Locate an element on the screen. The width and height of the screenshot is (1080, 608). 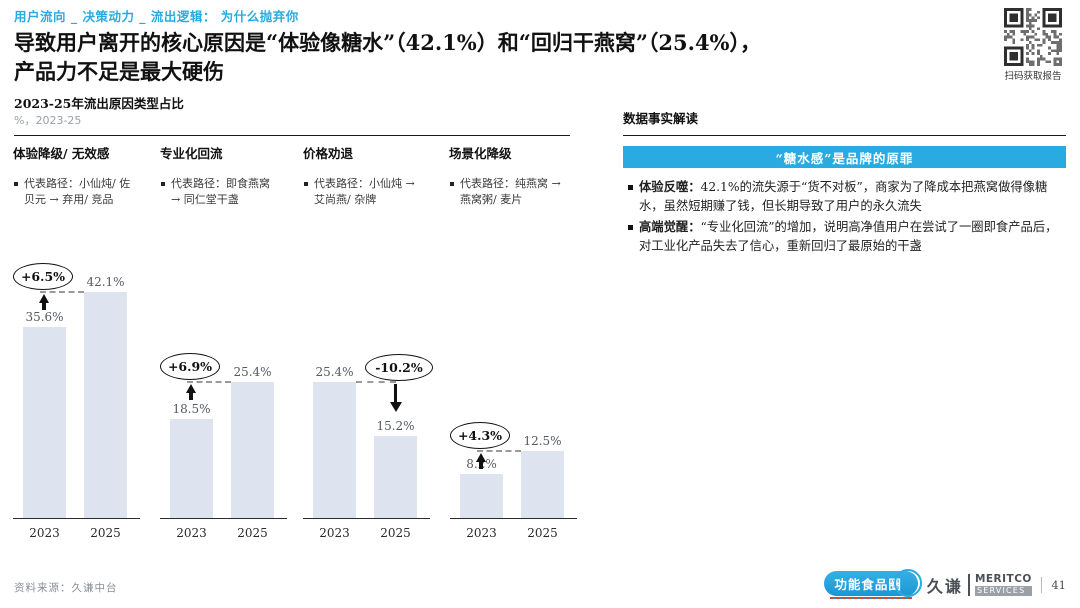
meritco-en-bottom: SERVICES is located at coordinates (1003, 590).